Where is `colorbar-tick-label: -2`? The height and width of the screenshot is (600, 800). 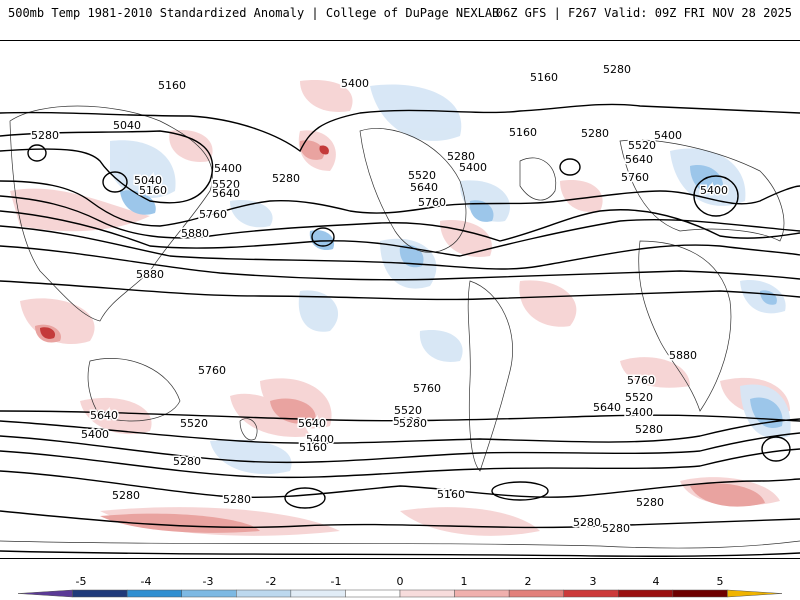 colorbar-tick-label: -2 is located at coordinates (271, 581).